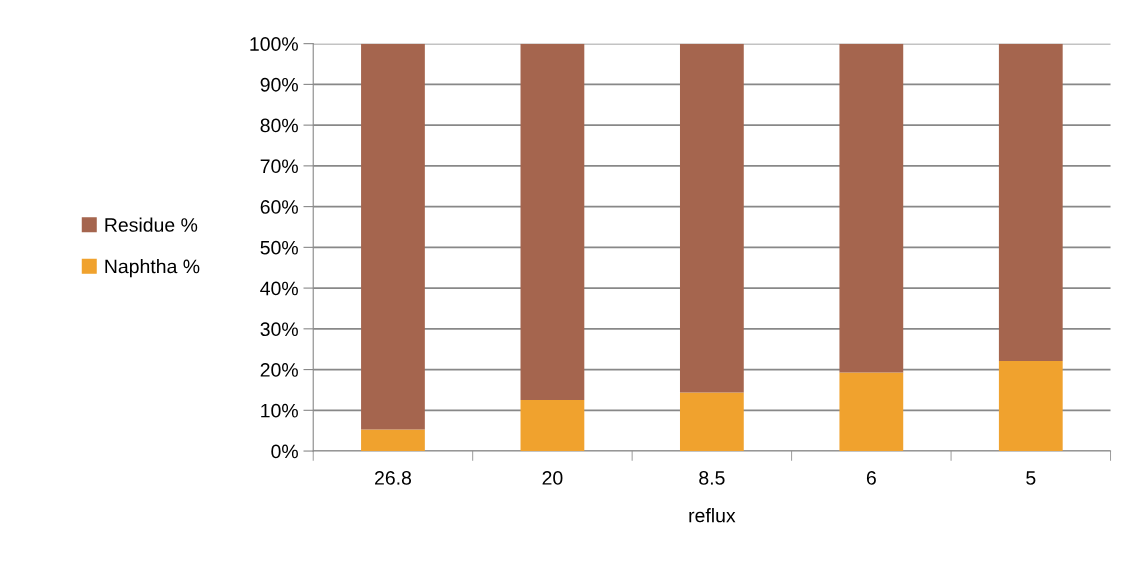 This screenshot has width=1139, height=582. Describe the element at coordinates (274, 44) in the screenshot. I see `y-tick-label: 100%` at that location.